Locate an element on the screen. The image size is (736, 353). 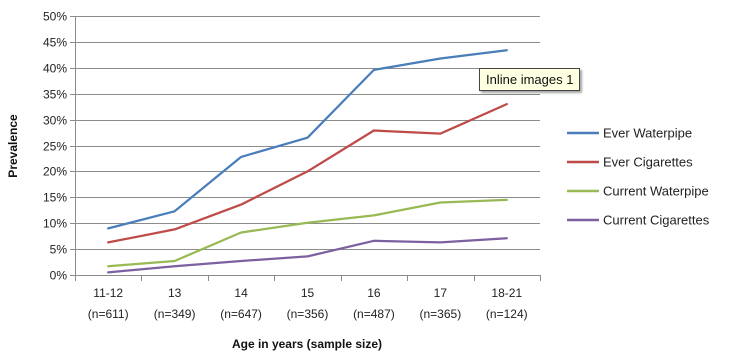
y-tick-label: 30% is located at coordinates (55, 121).